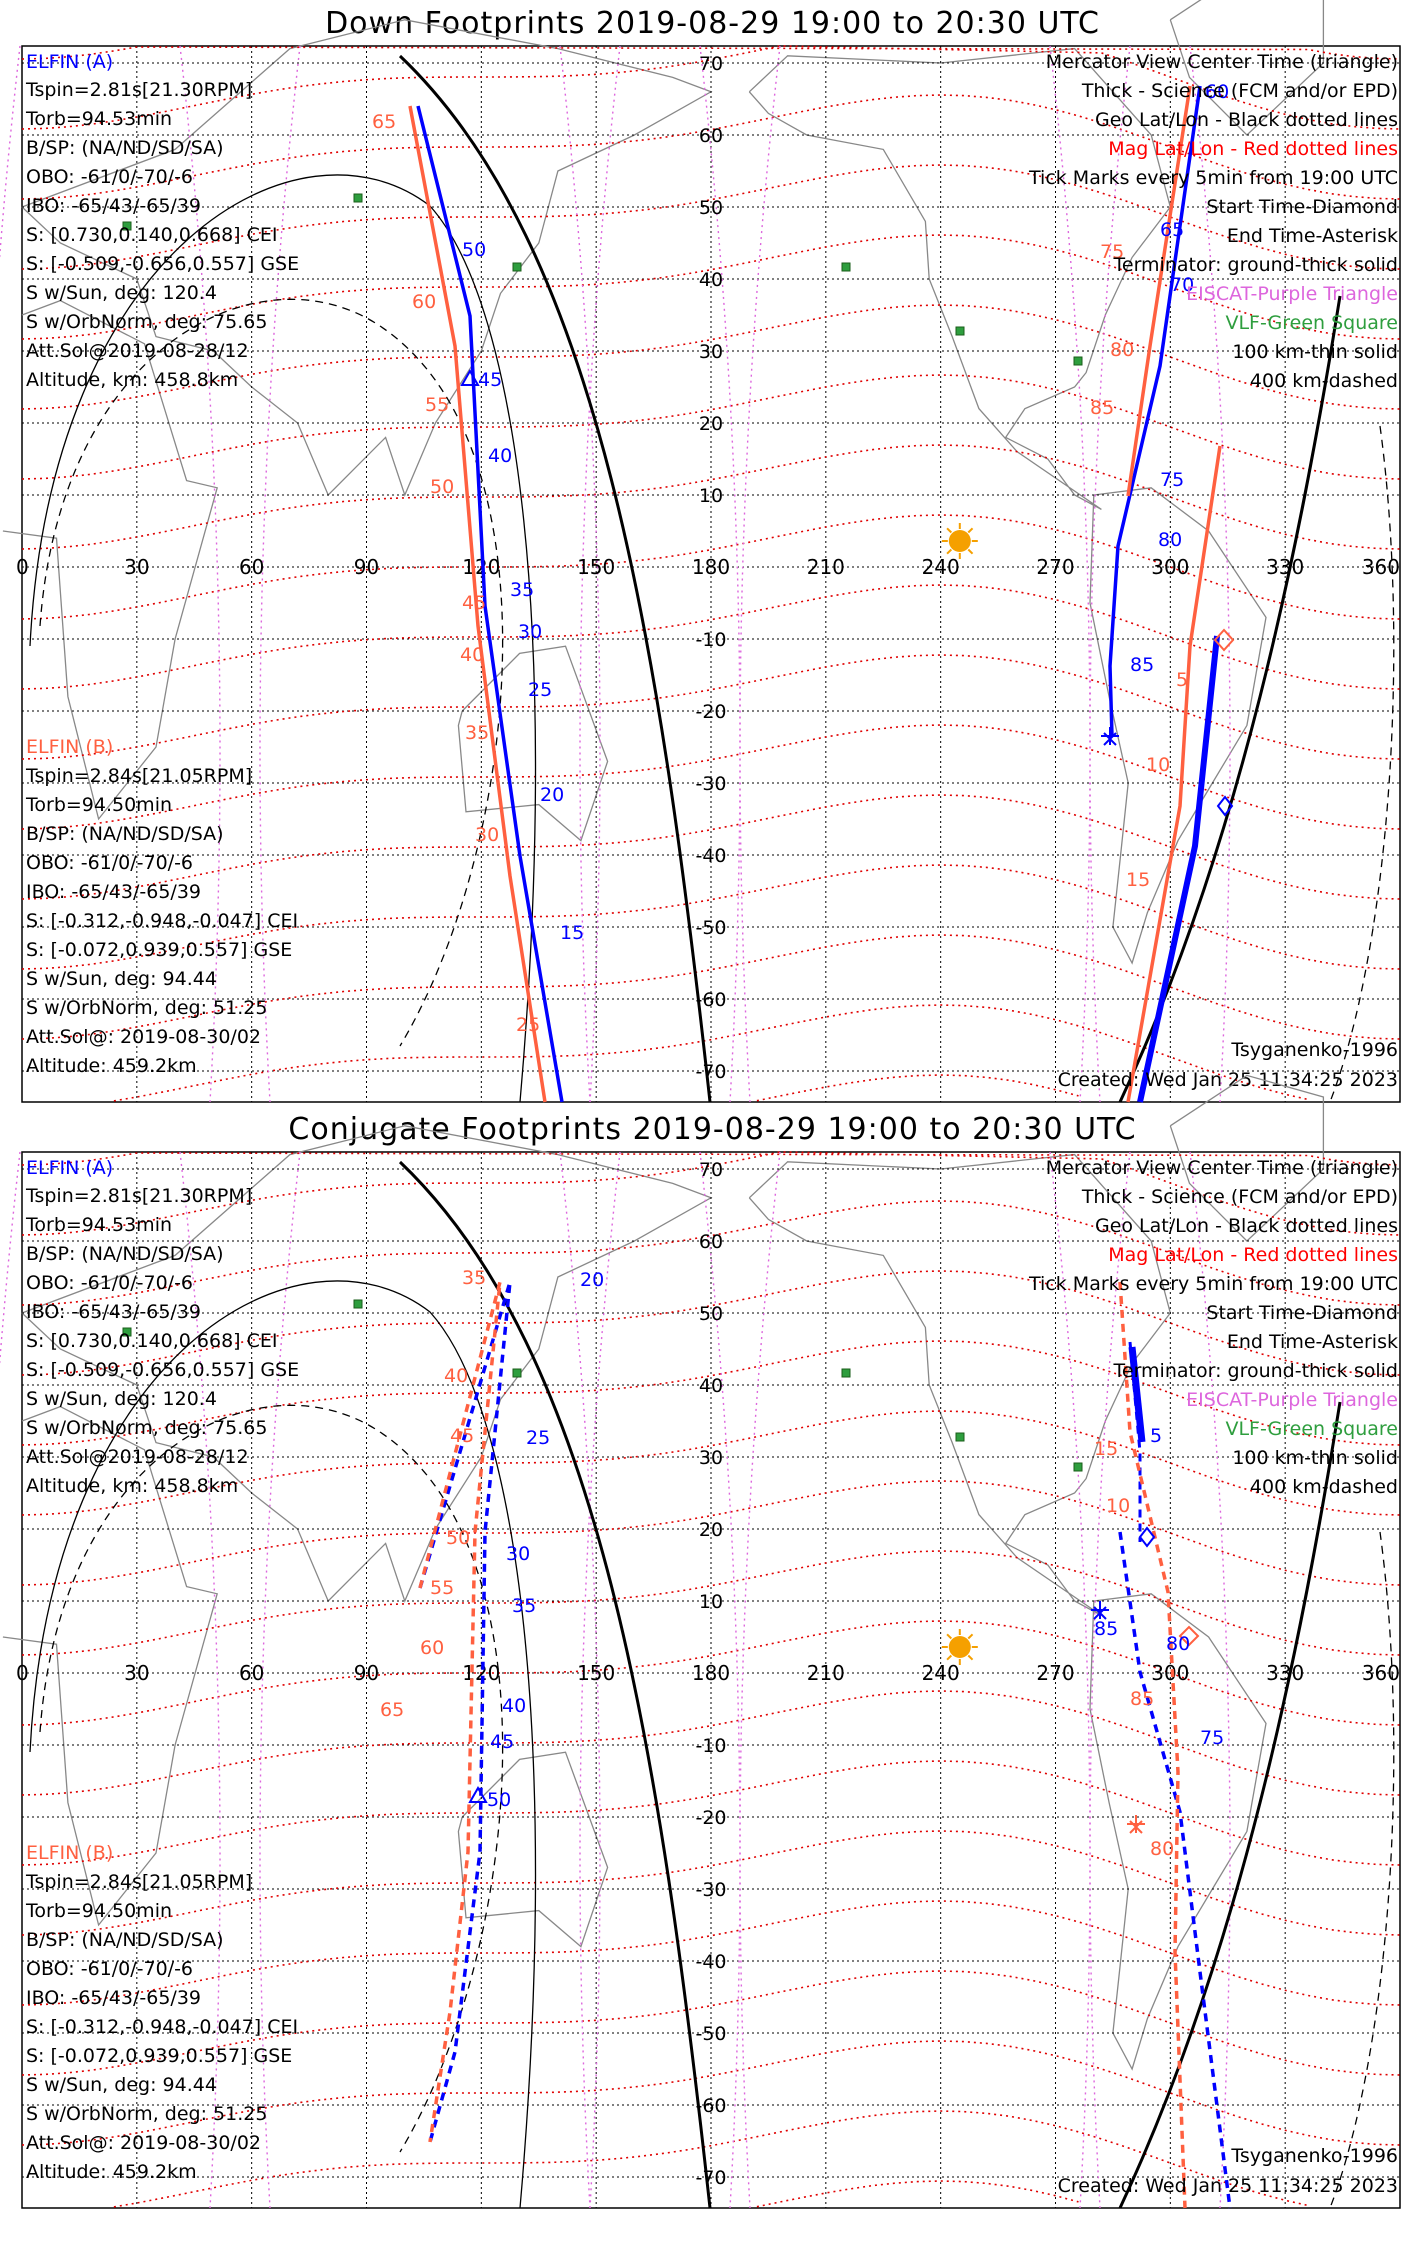 Image resolution: width=1425 pixels, height=2250 pixels. Describe the element at coordinates (111, 2172) in the screenshot. I see `elfin-b-line: Altitude: 459.2km` at that location.